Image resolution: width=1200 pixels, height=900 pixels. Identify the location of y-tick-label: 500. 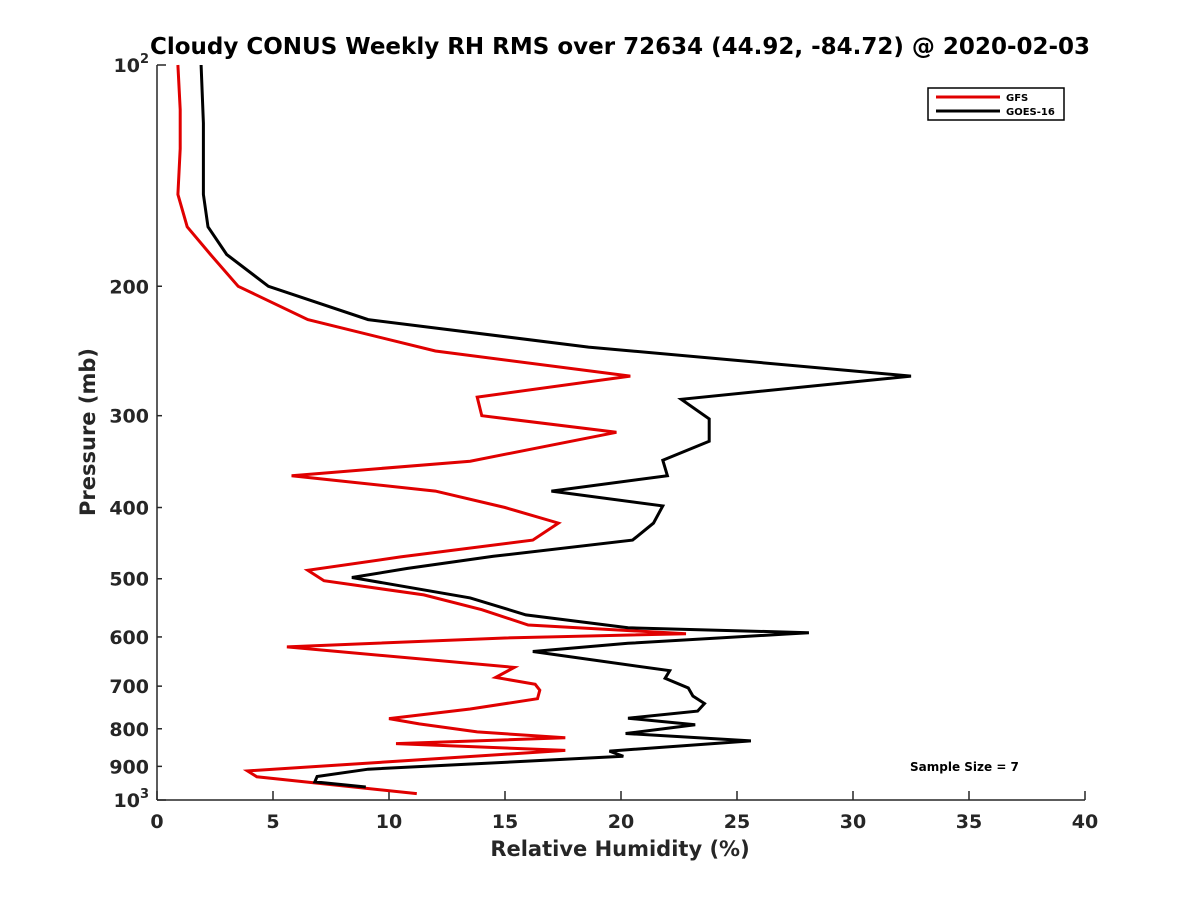
(129, 580).